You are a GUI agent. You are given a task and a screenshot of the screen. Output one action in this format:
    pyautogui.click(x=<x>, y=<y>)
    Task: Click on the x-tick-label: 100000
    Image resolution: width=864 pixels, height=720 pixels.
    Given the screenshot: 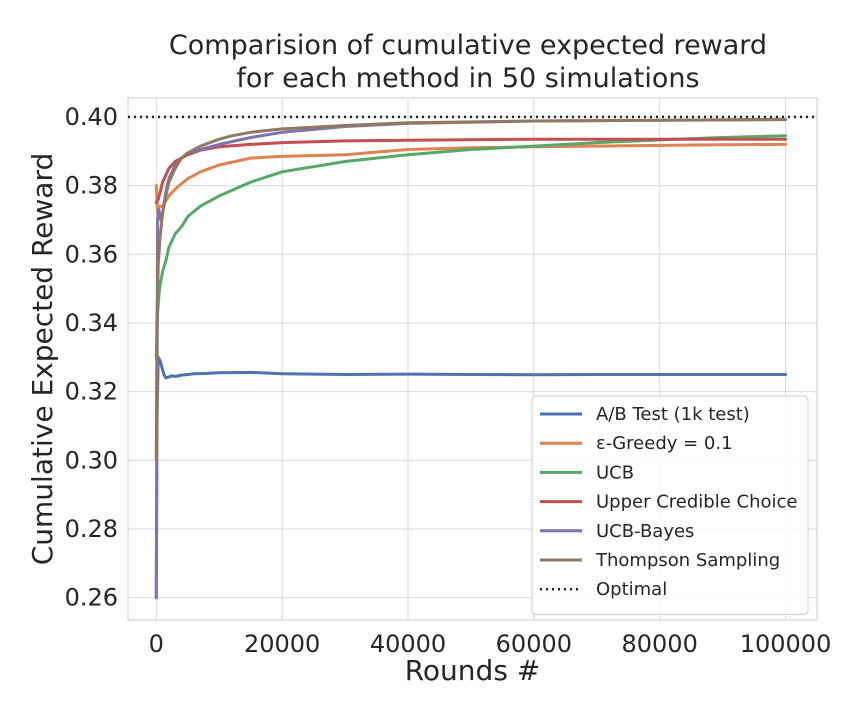 What is the action you would take?
    pyautogui.click(x=786, y=644)
    